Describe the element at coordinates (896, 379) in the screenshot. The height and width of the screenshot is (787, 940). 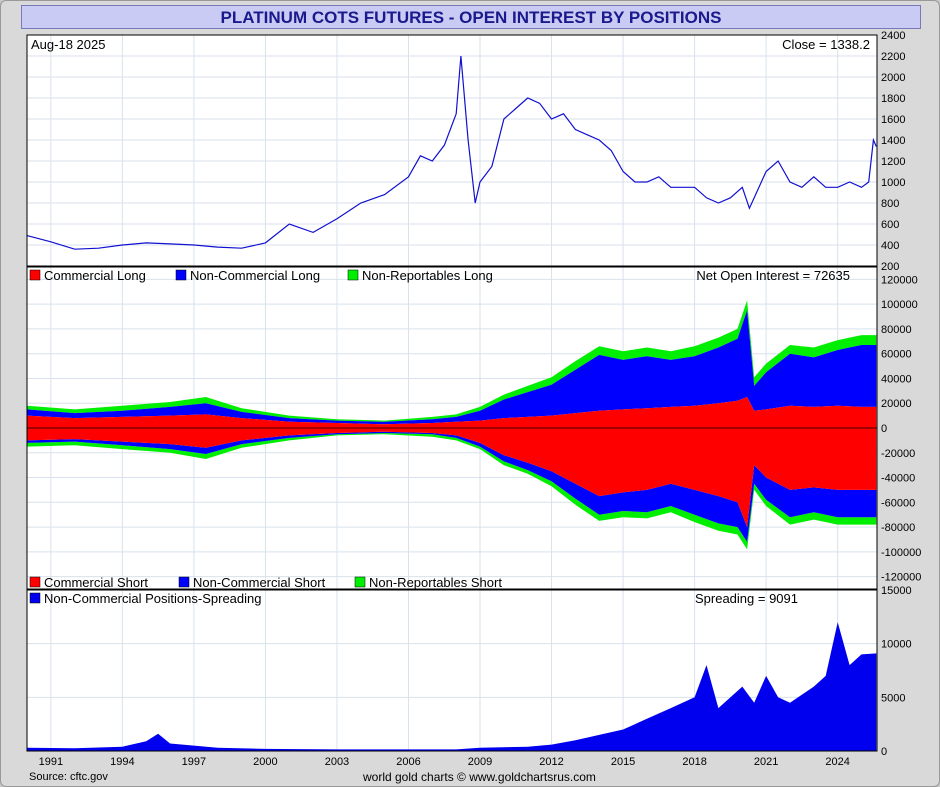
I see `oi-y-tick-label: 40000` at that location.